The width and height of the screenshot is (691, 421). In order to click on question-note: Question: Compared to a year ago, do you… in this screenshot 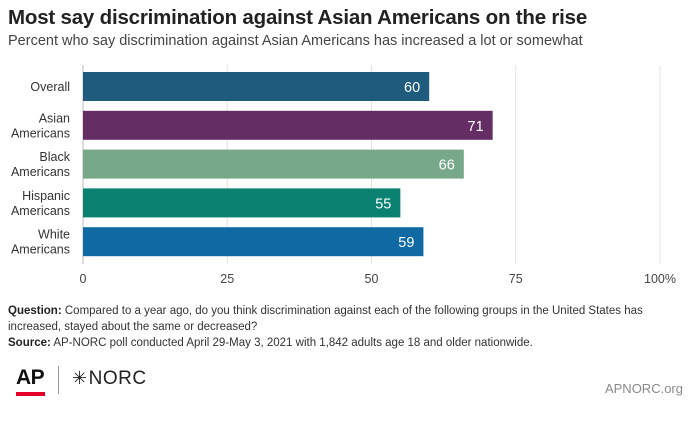, I will do `click(346, 319)`.